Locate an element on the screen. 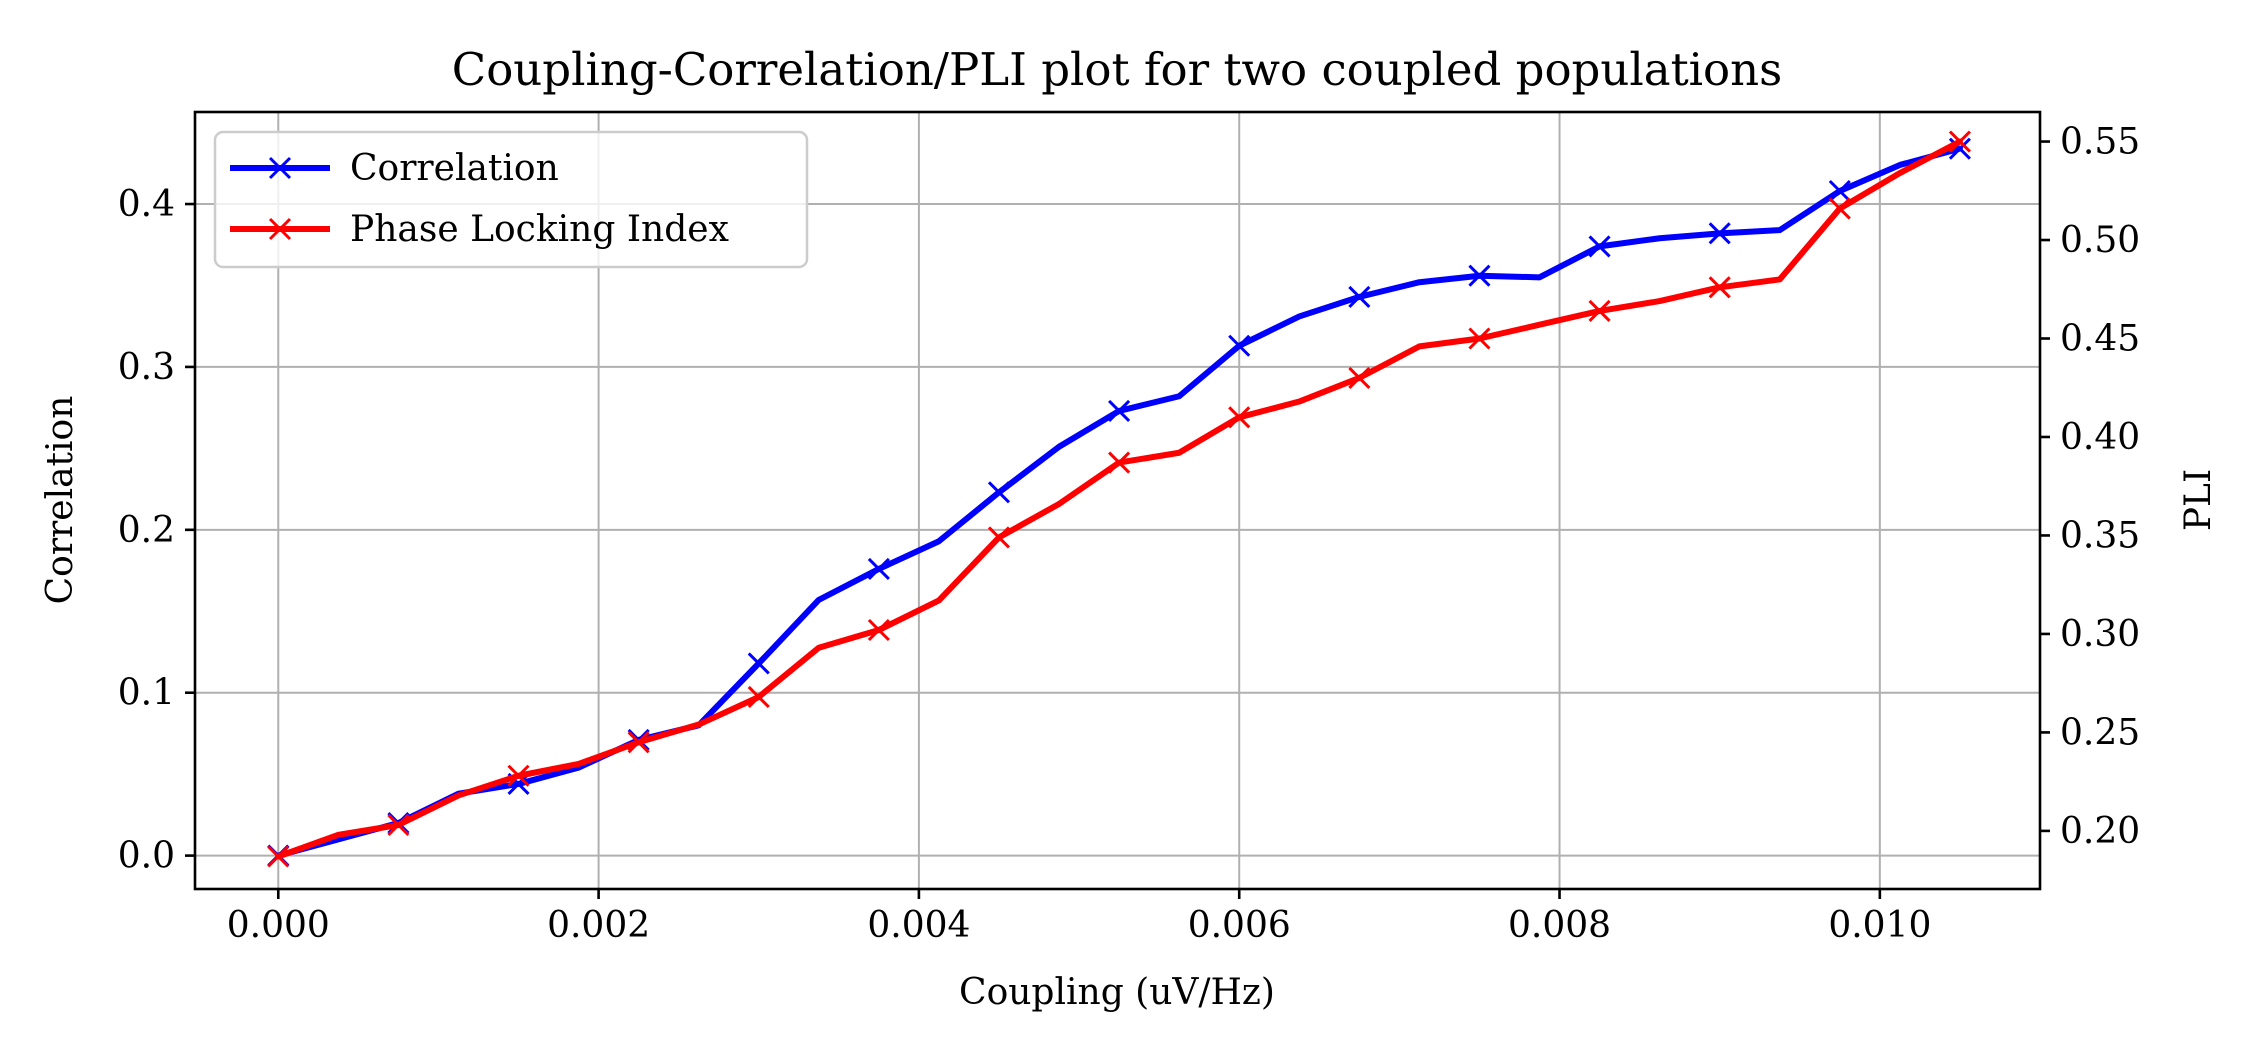 This screenshot has width=2250, height=1050. data-point-pli is located at coordinates (1840, 209).